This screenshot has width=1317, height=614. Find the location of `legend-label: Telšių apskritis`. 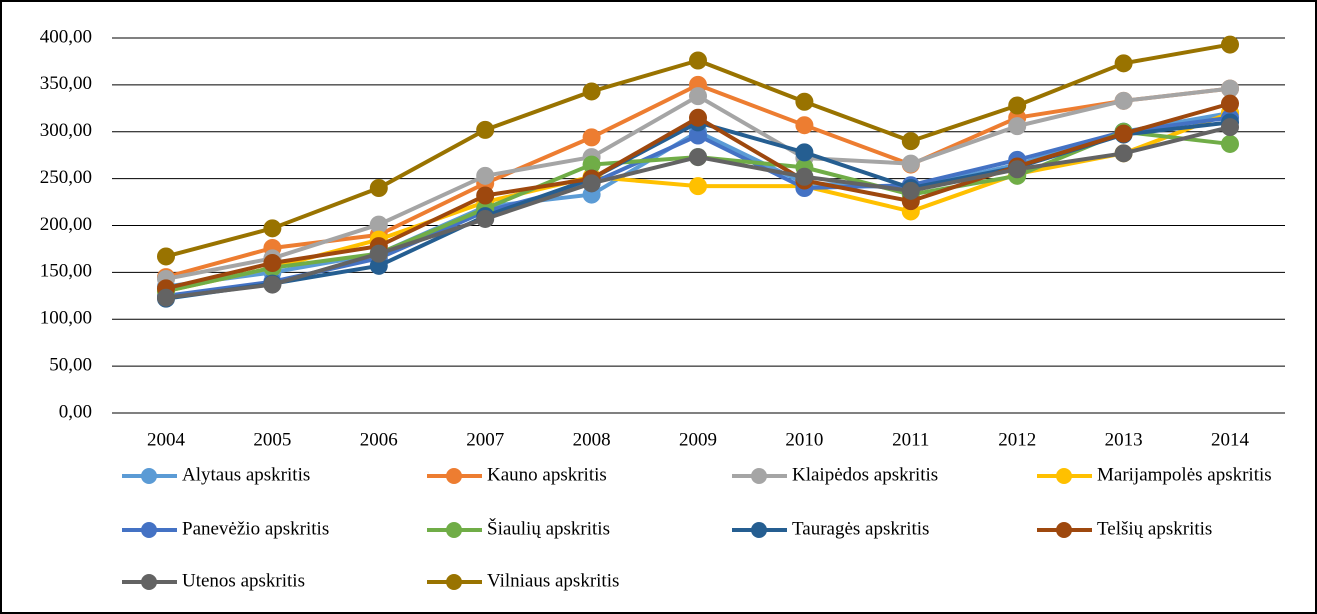

legend-label: Telšių apskritis is located at coordinates (1154, 528).